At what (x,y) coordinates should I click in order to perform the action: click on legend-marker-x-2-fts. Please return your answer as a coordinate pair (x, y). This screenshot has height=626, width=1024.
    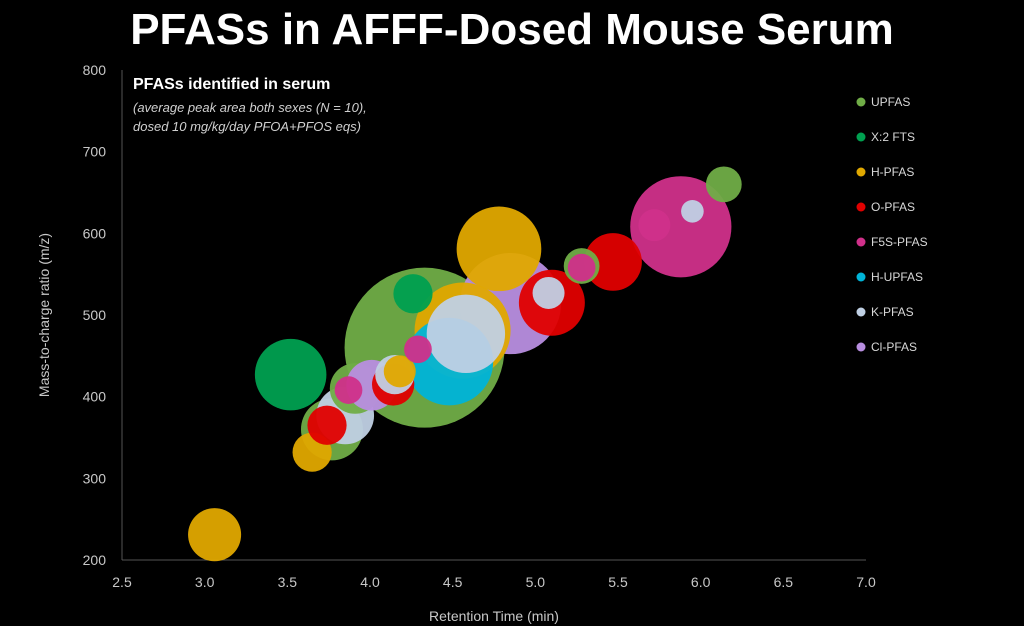
    Looking at the image, I should click on (861, 137).